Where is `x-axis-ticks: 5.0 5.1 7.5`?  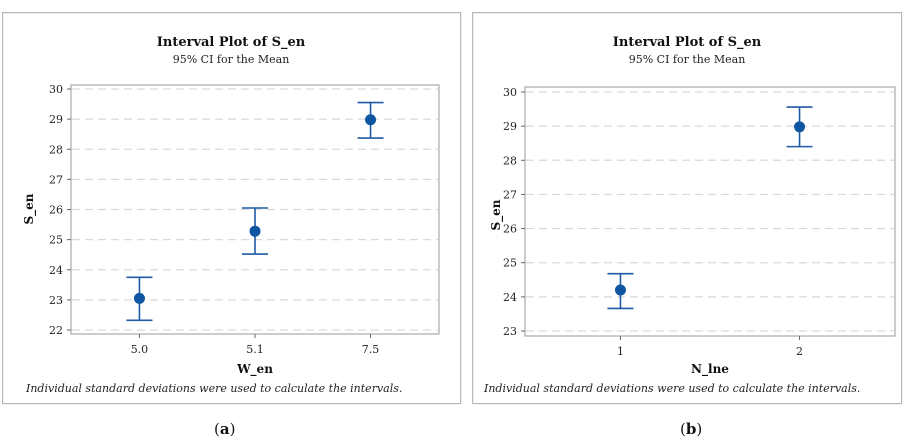
x-axis-ticks: 5.0 5.1 7.5 is located at coordinates (255, 345).